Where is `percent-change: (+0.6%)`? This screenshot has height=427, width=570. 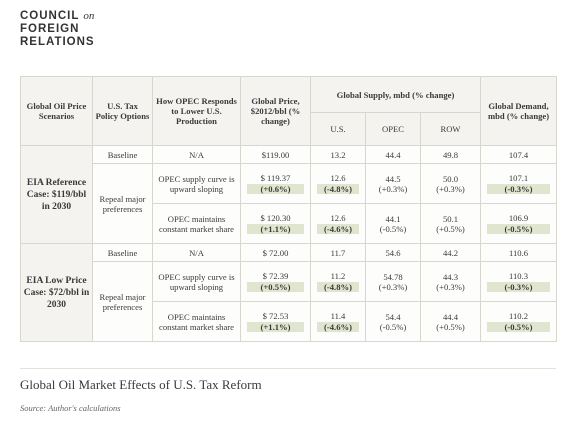 percent-change: (+0.6%) is located at coordinates (275, 189).